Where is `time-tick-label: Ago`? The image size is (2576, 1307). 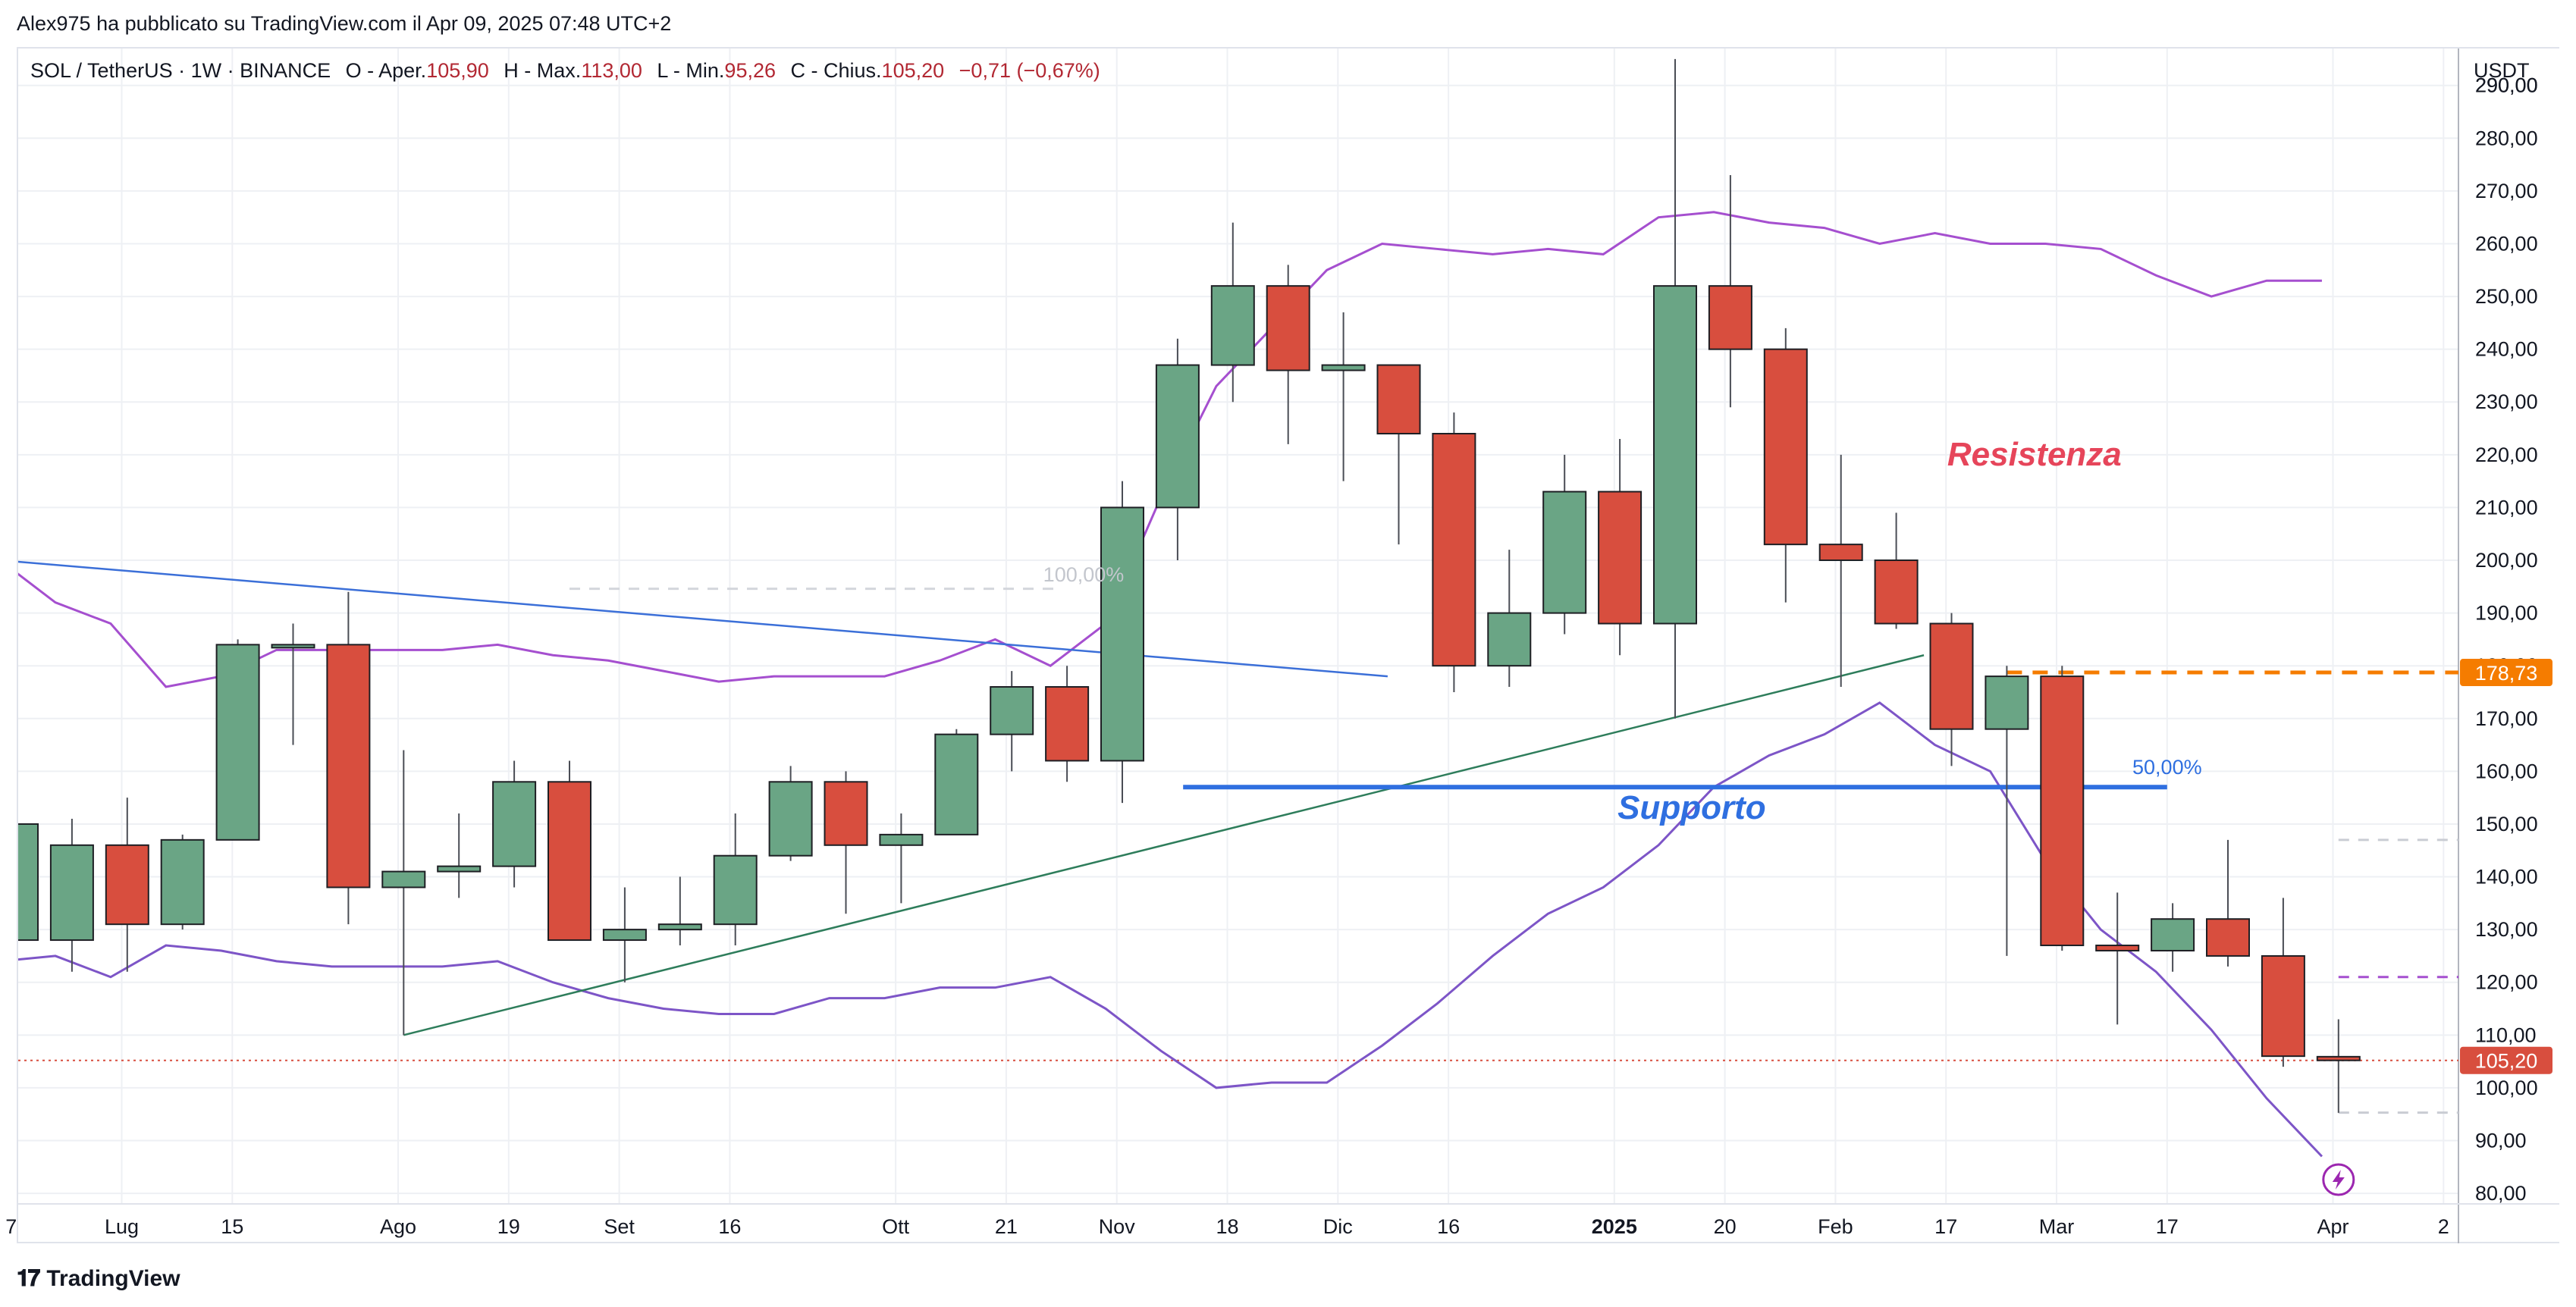 time-tick-label: Ago is located at coordinates (398, 1226).